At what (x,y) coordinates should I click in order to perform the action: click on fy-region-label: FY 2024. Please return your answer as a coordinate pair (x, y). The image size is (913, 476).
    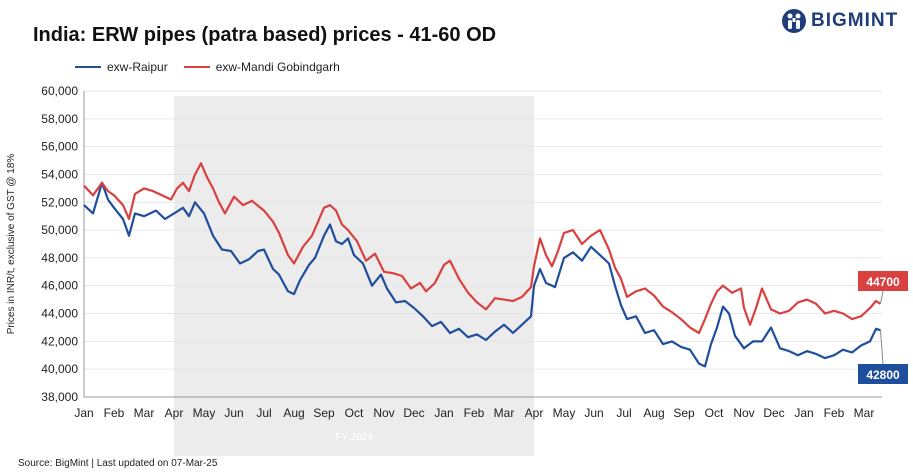
    Looking at the image, I should click on (354, 437).